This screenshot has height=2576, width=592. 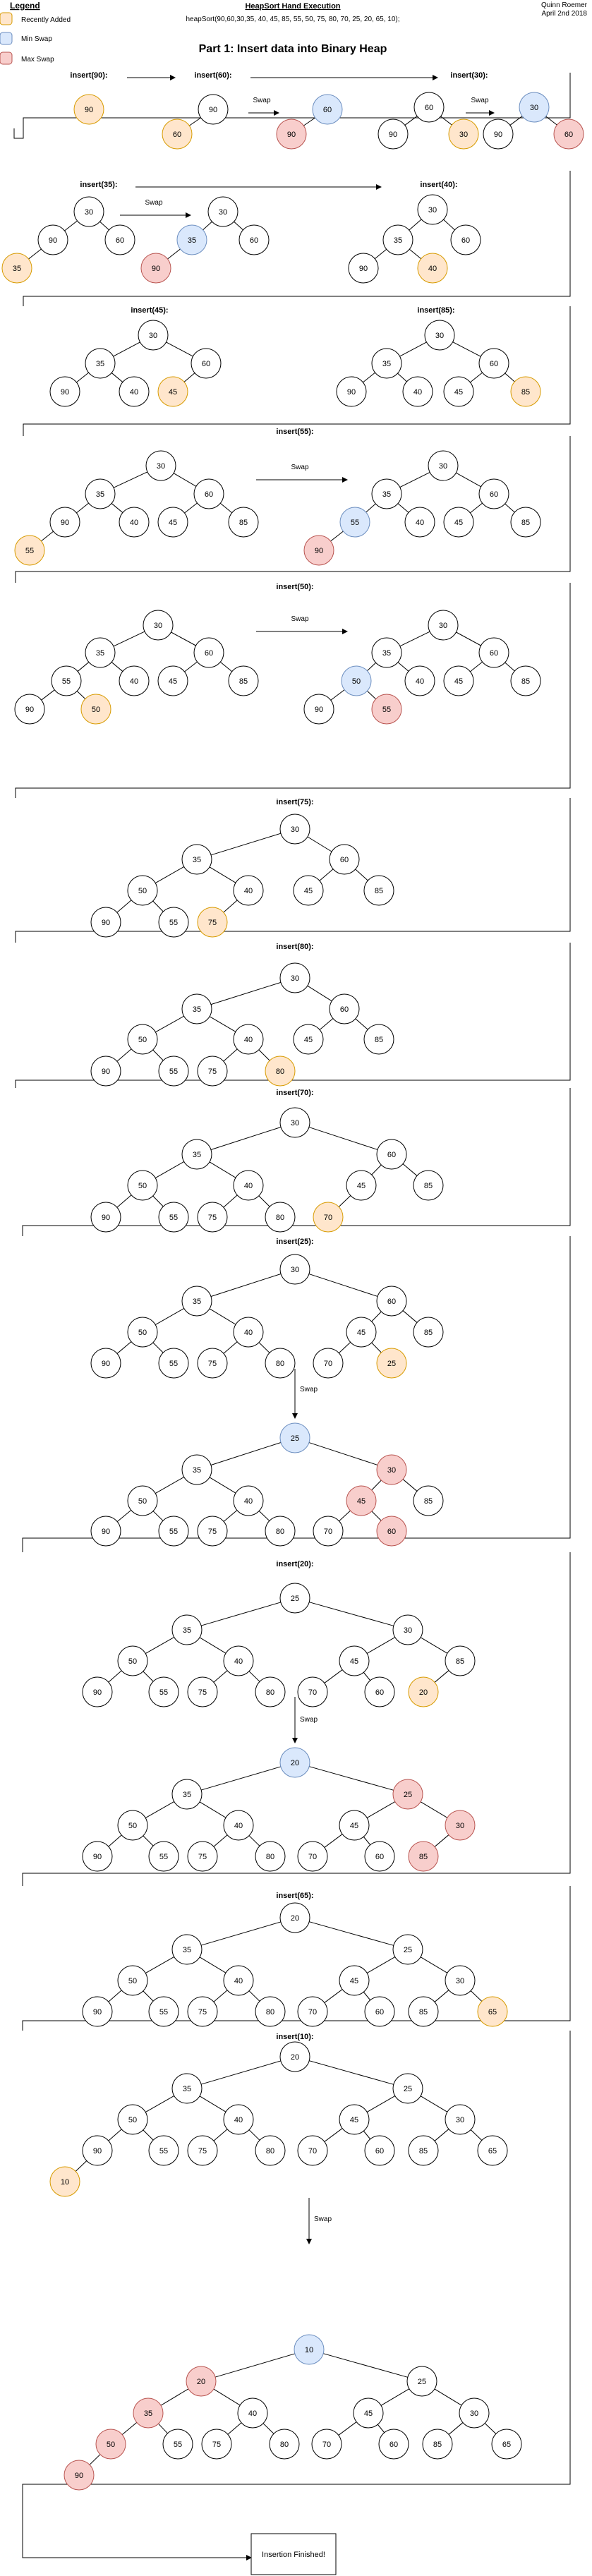 I want to click on heap-node: 60, so click(x=429, y=108).